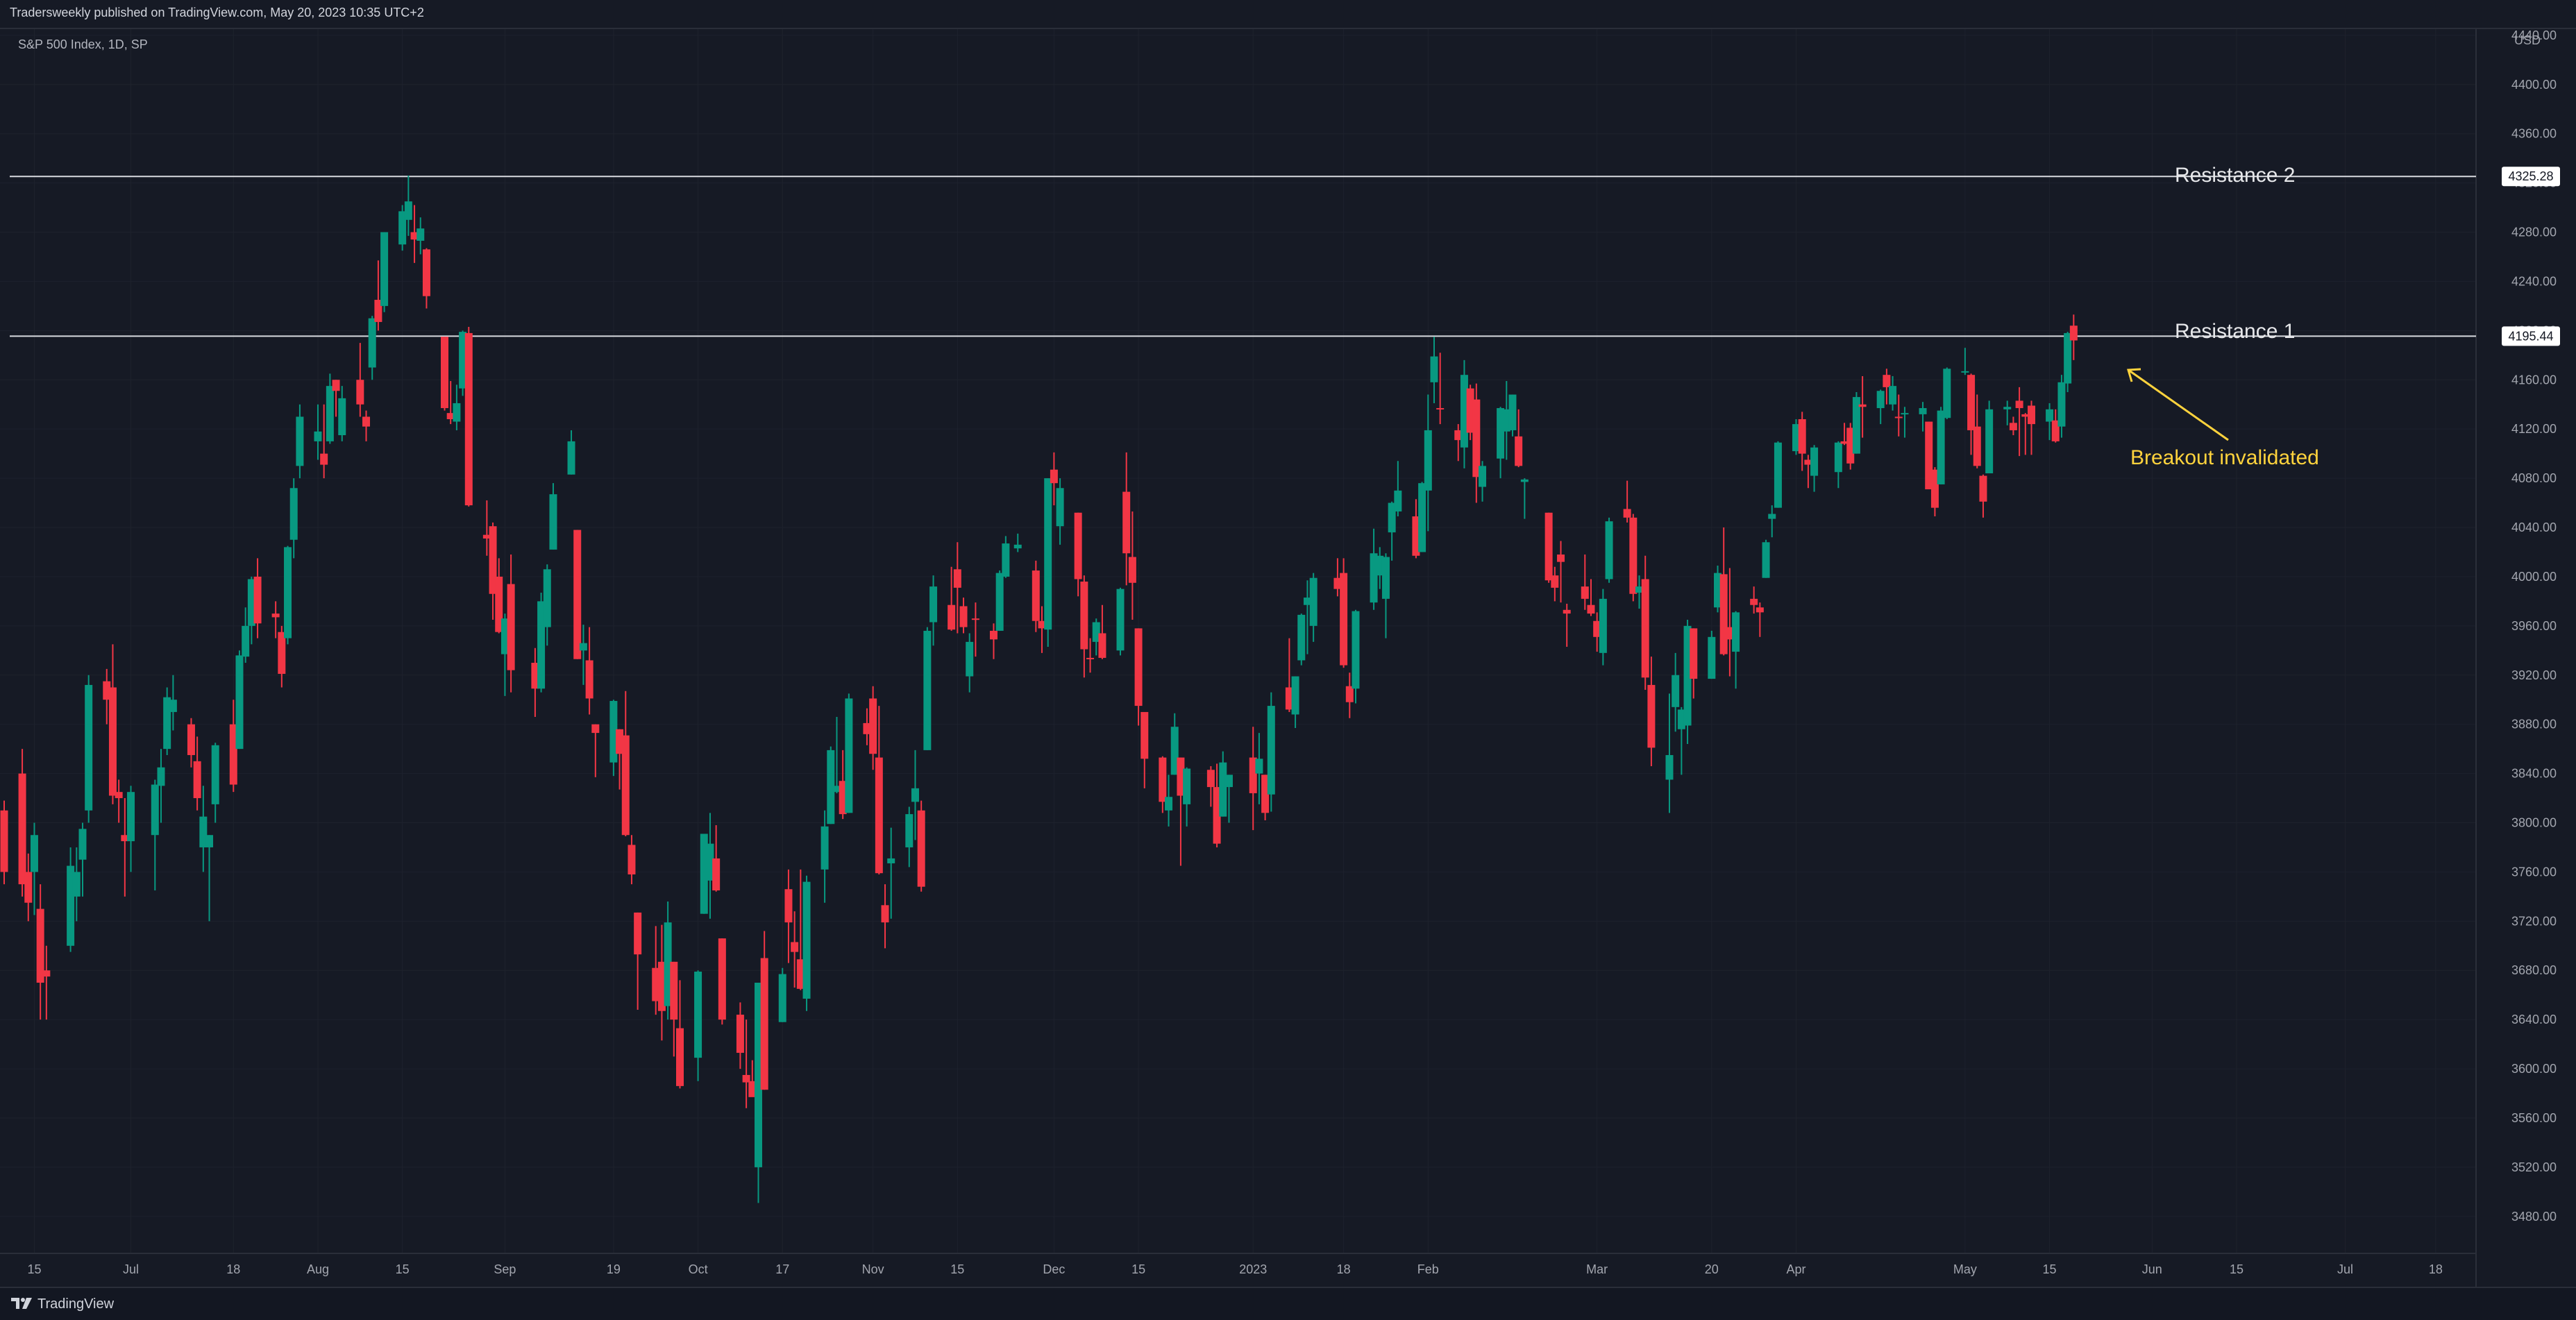  What do you see at coordinates (2534, 134) in the screenshot?
I see `price-tick-label: 4360.00` at bounding box center [2534, 134].